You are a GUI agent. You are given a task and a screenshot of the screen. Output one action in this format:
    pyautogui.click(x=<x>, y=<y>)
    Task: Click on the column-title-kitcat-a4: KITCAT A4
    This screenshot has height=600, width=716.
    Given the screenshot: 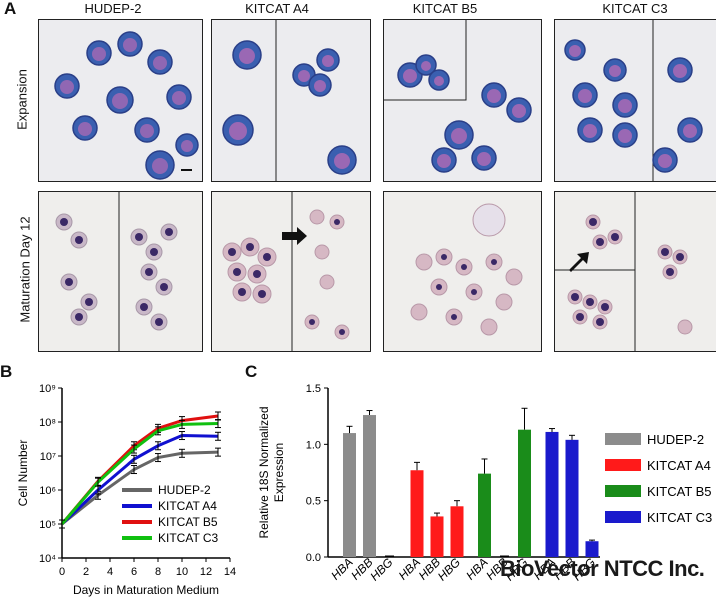 What is the action you would take?
    pyautogui.click(x=277, y=8)
    